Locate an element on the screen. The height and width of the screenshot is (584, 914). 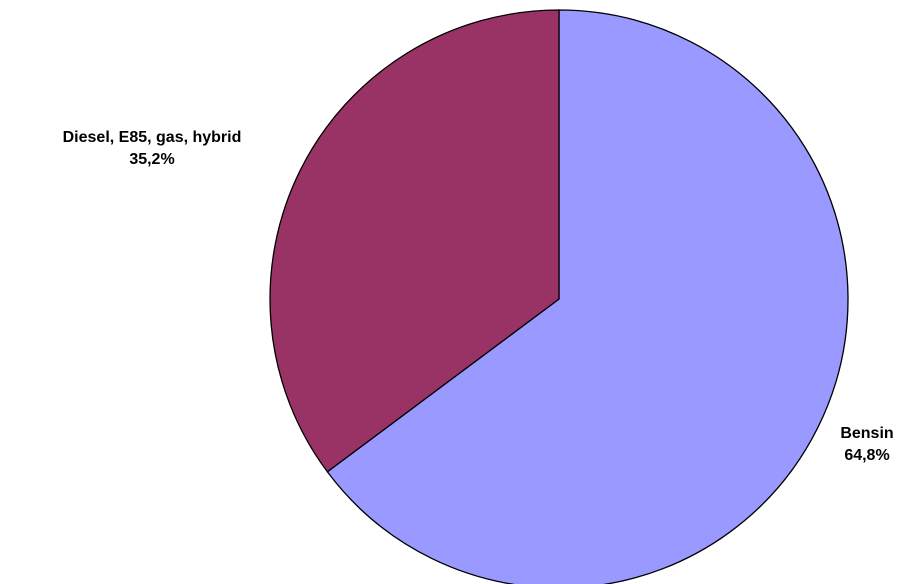
slice-label-name: Diesel, E85, gas, hybrid is located at coordinates (152, 137).